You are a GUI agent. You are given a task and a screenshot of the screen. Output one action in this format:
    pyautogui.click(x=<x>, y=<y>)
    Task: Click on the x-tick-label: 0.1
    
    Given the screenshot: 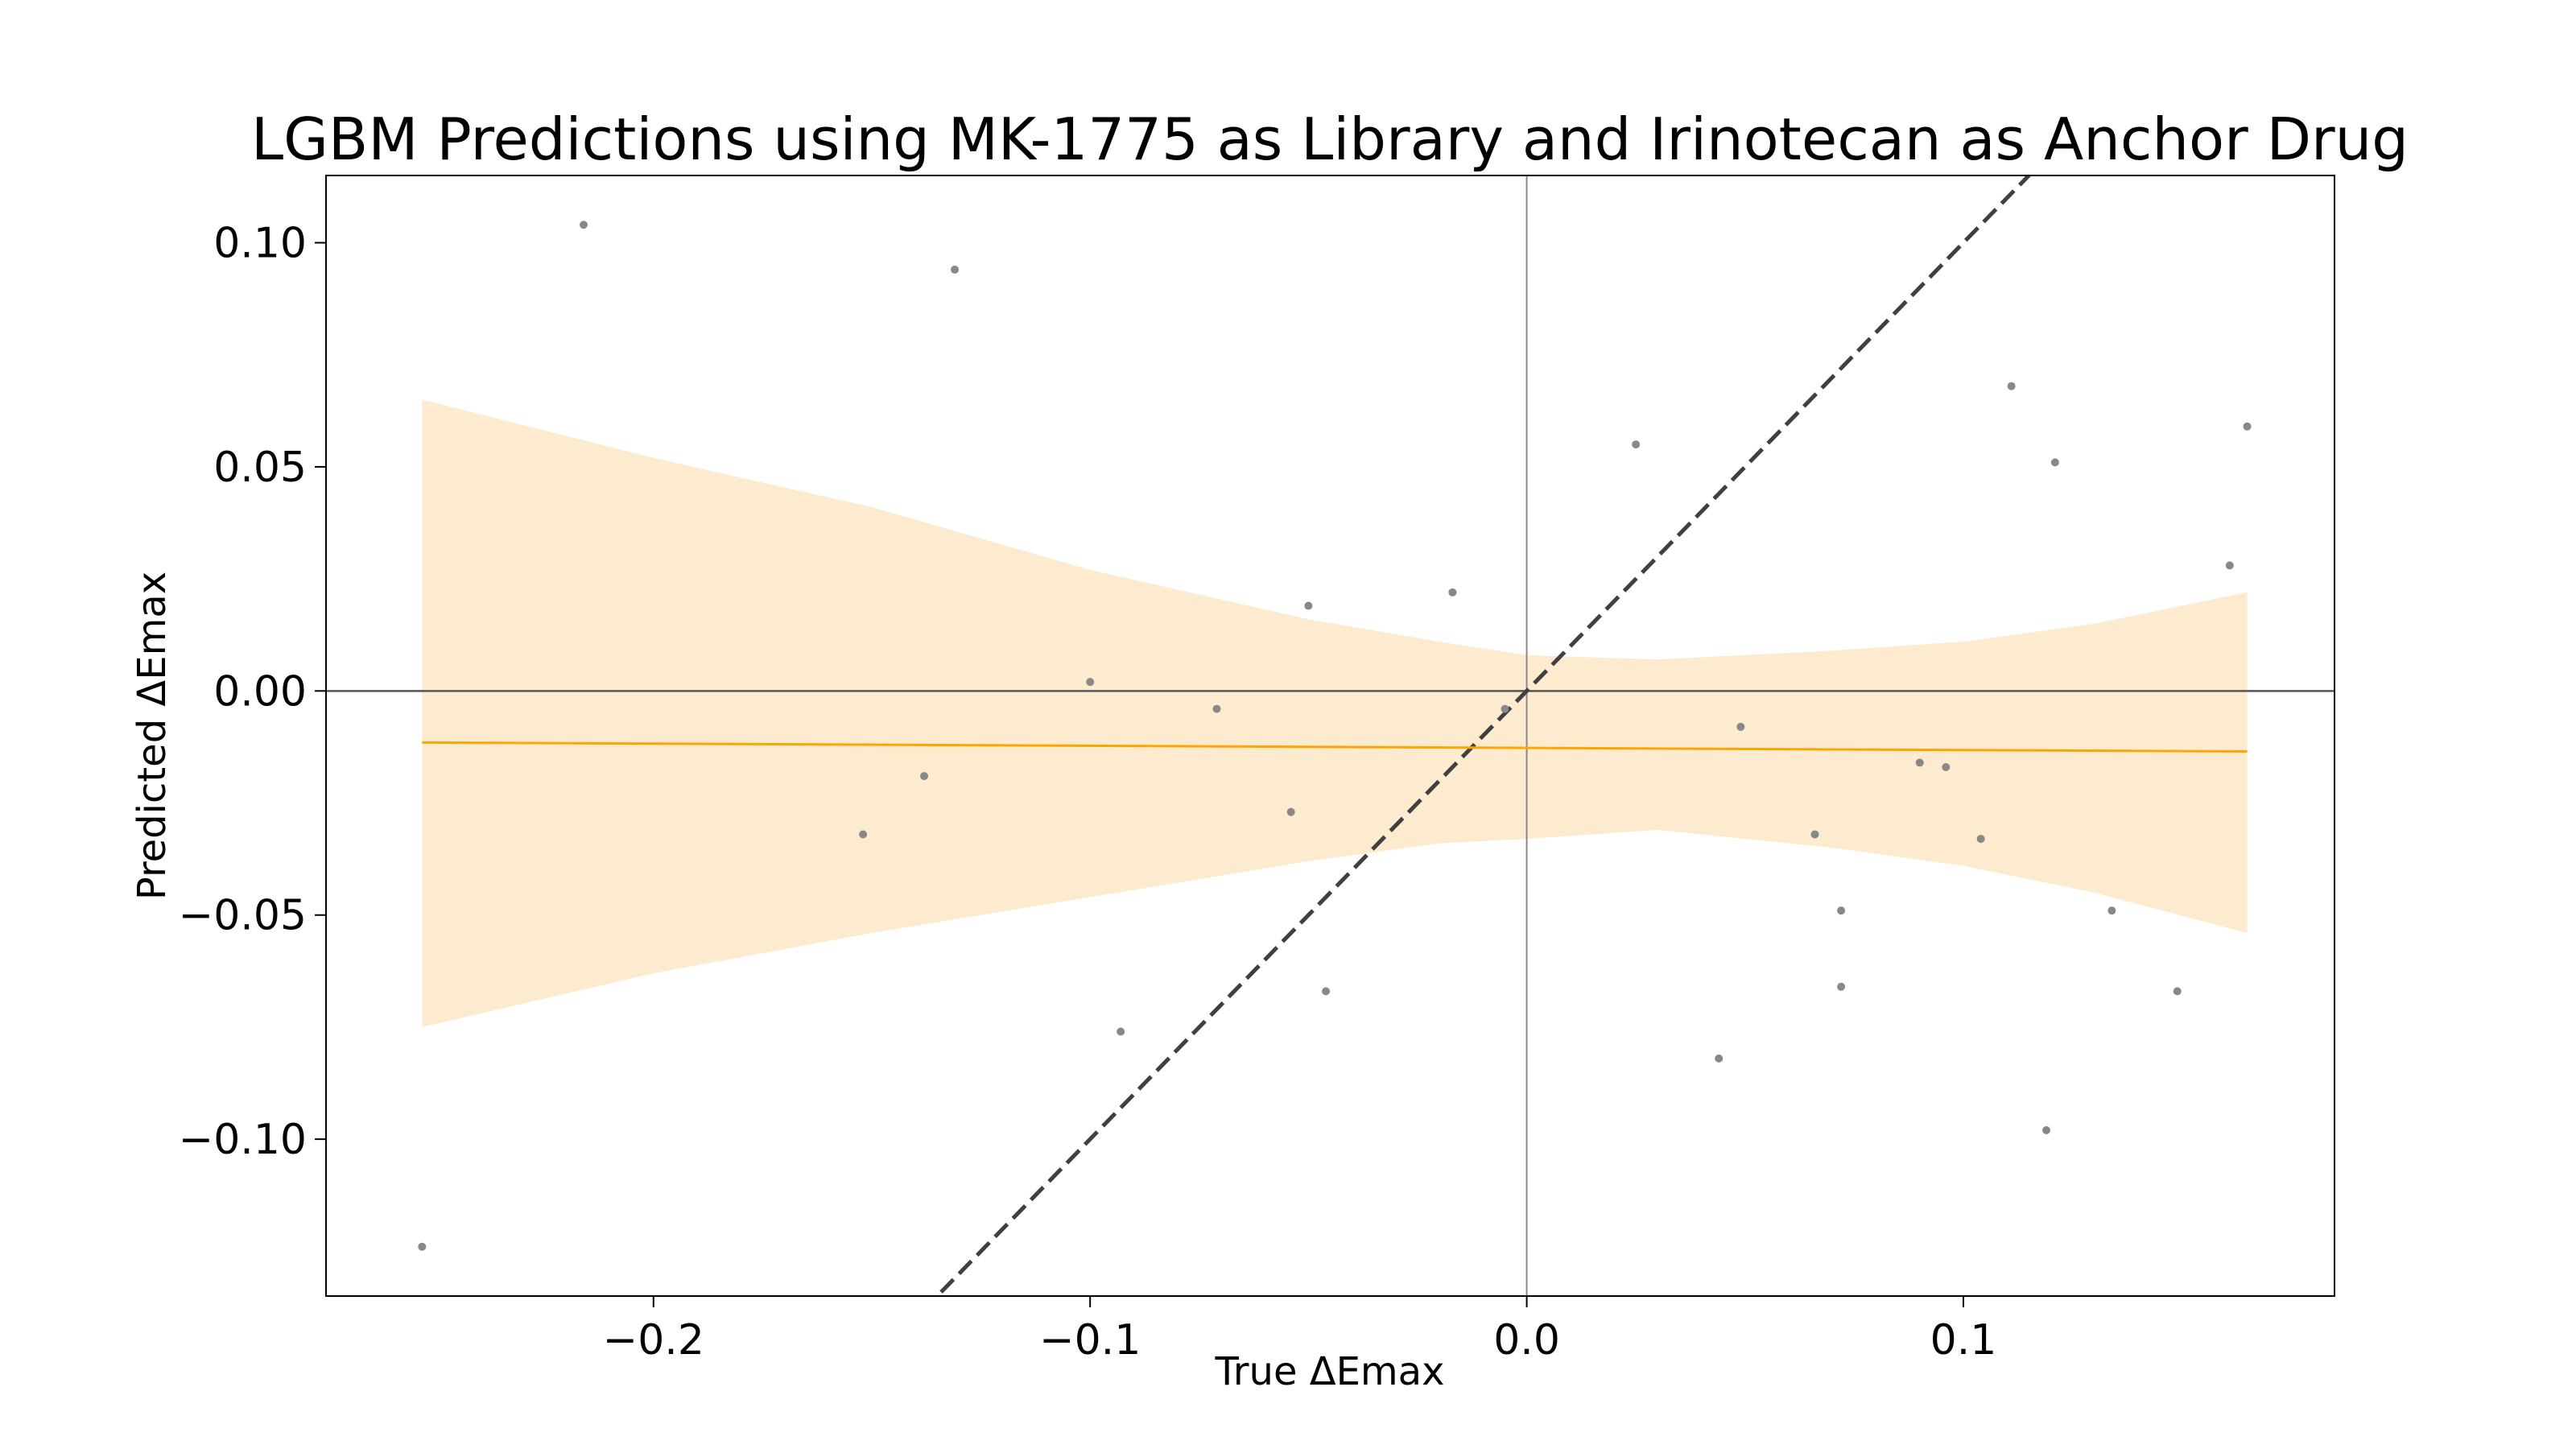 What is the action you would take?
    pyautogui.click(x=1963, y=1340)
    